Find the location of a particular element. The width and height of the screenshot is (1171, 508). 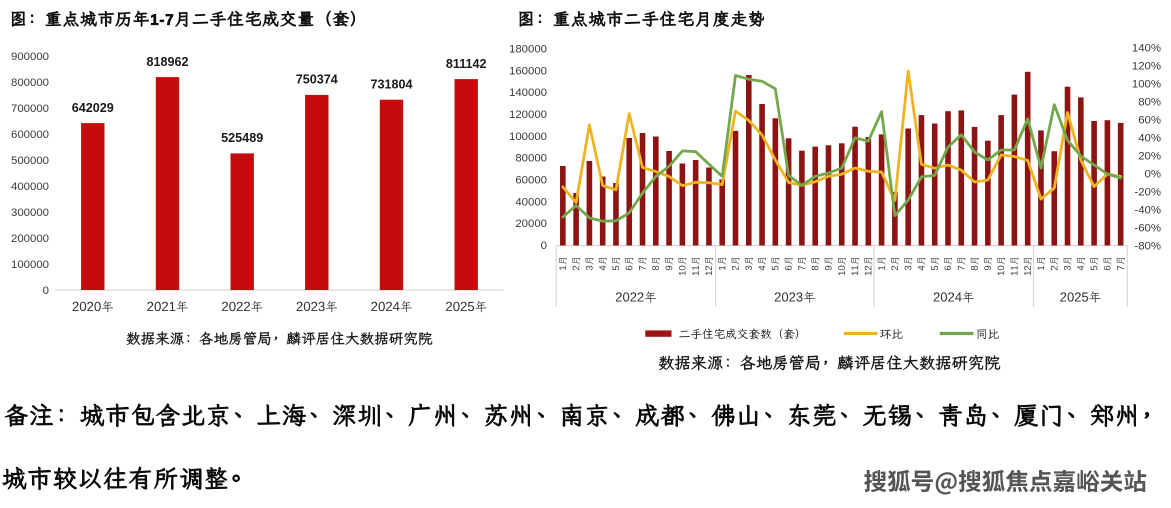

svg-text: 400000 is located at coordinates (30, 187).